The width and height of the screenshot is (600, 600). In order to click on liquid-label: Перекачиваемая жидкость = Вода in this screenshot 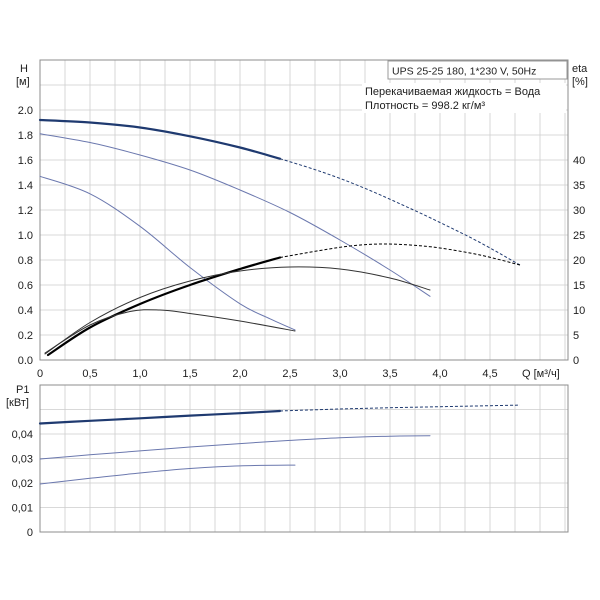, I will do `click(453, 92)`.